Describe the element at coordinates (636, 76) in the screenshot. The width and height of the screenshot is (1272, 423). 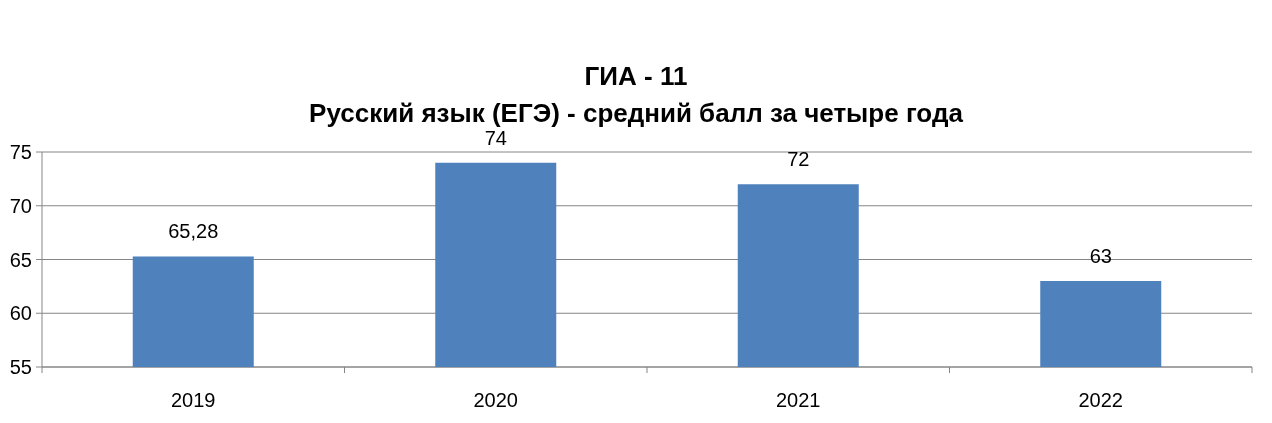
I see `chart-title: ГИА - 11` at that location.